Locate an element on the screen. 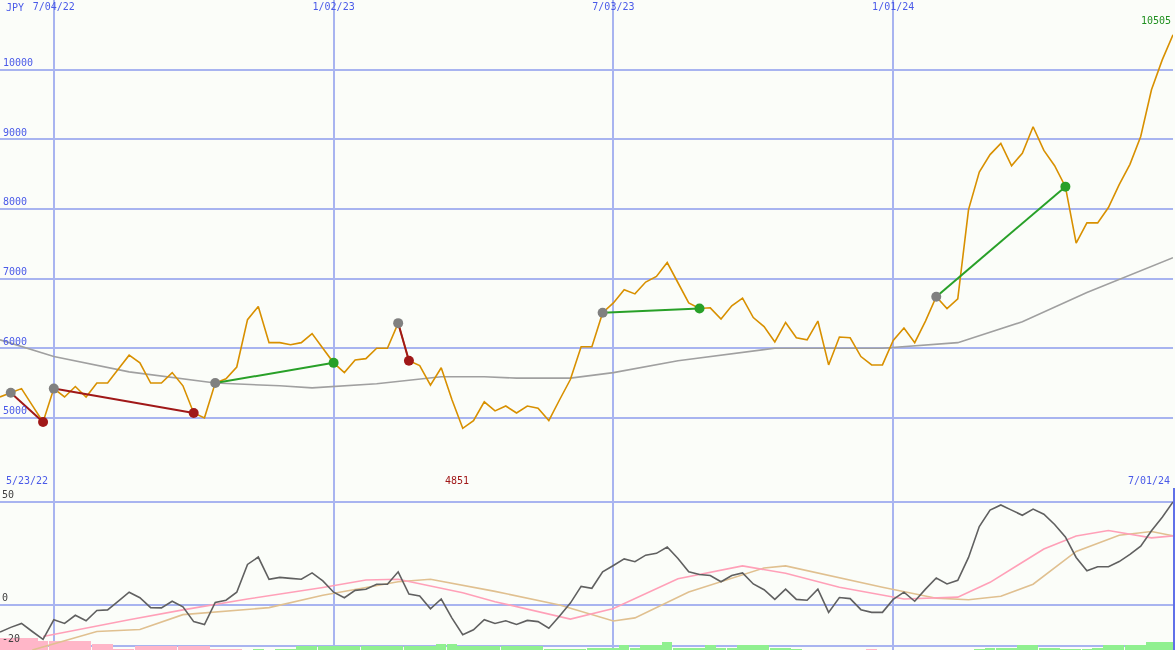 This screenshot has height=650, width=1175. y-tick-label: 0 is located at coordinates (5, 598).